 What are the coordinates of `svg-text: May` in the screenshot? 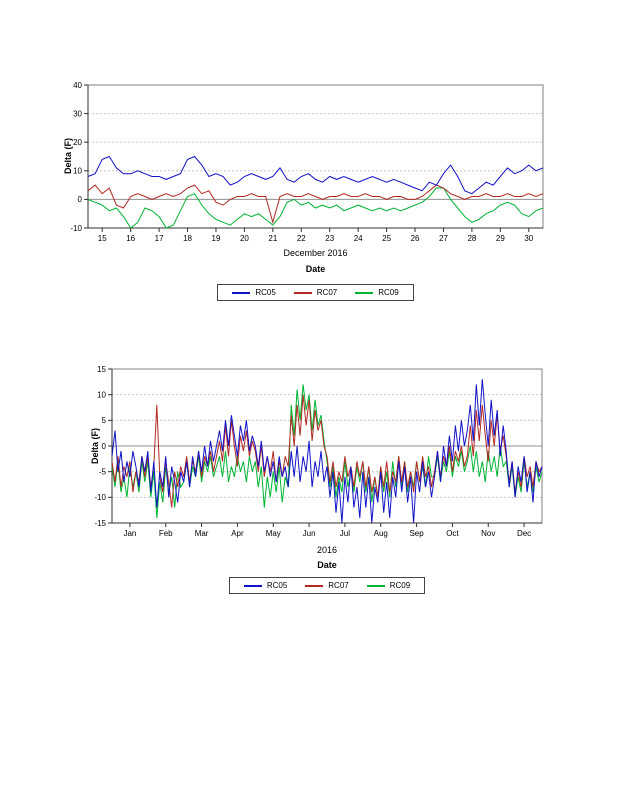 It's located at (273, 533).